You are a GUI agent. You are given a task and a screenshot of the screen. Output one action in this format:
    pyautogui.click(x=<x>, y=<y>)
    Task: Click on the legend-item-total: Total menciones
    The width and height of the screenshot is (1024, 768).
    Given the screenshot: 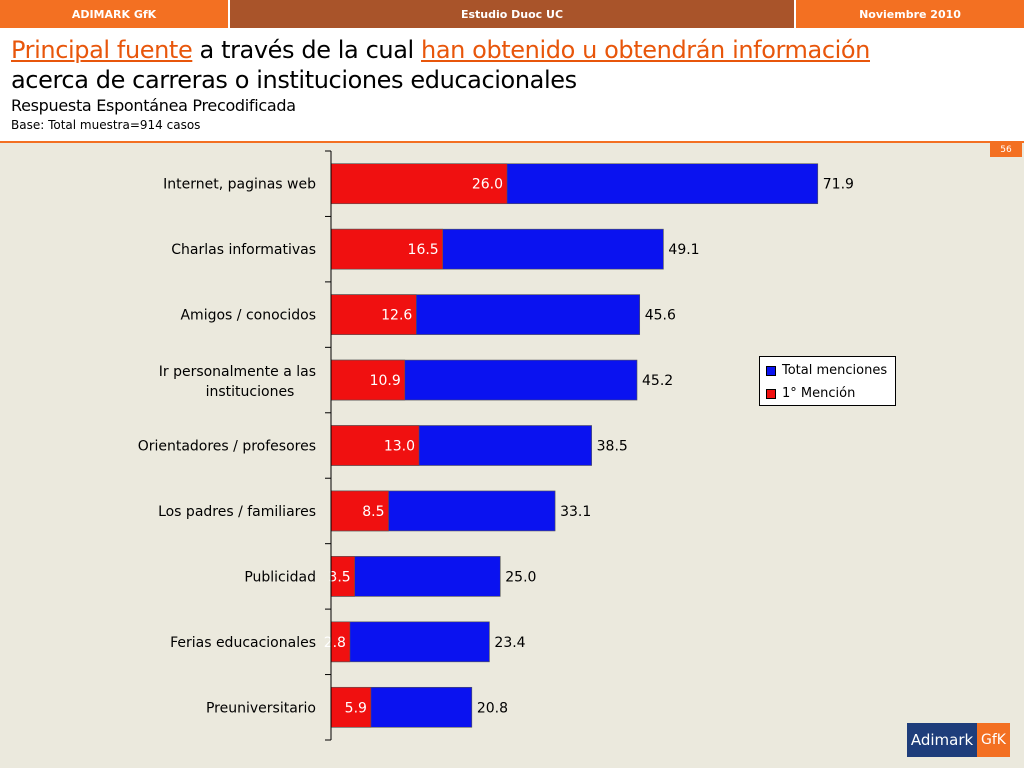 What is the action you would take?
    pyautogui.click(x=826, y=370)
    